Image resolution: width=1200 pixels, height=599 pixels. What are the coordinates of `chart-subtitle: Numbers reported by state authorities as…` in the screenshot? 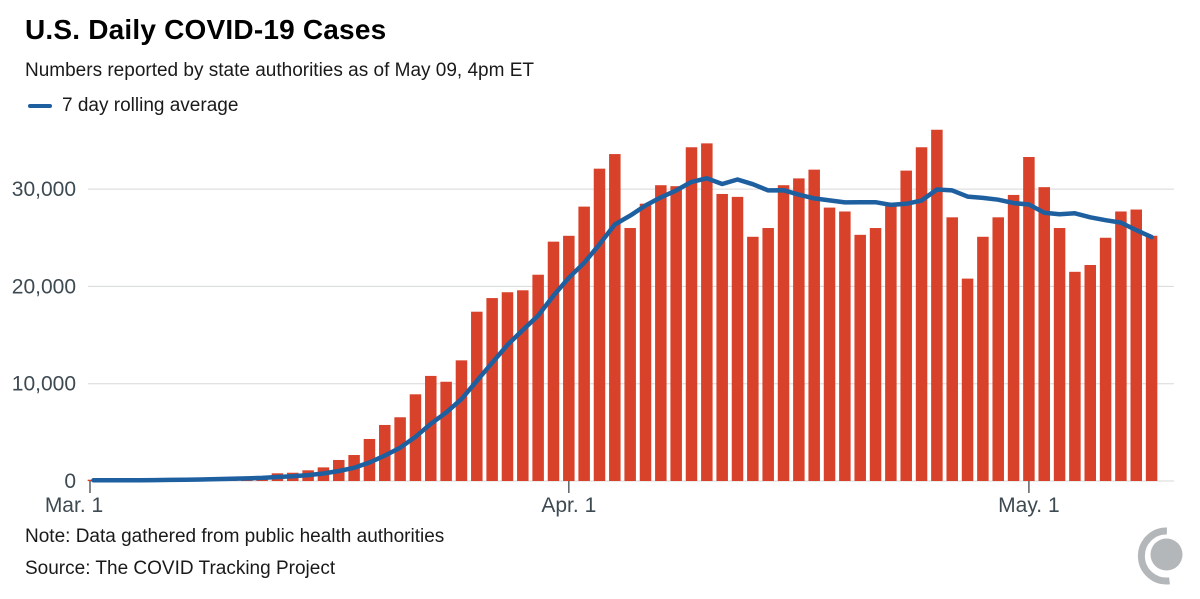 It's located at (280, 70).